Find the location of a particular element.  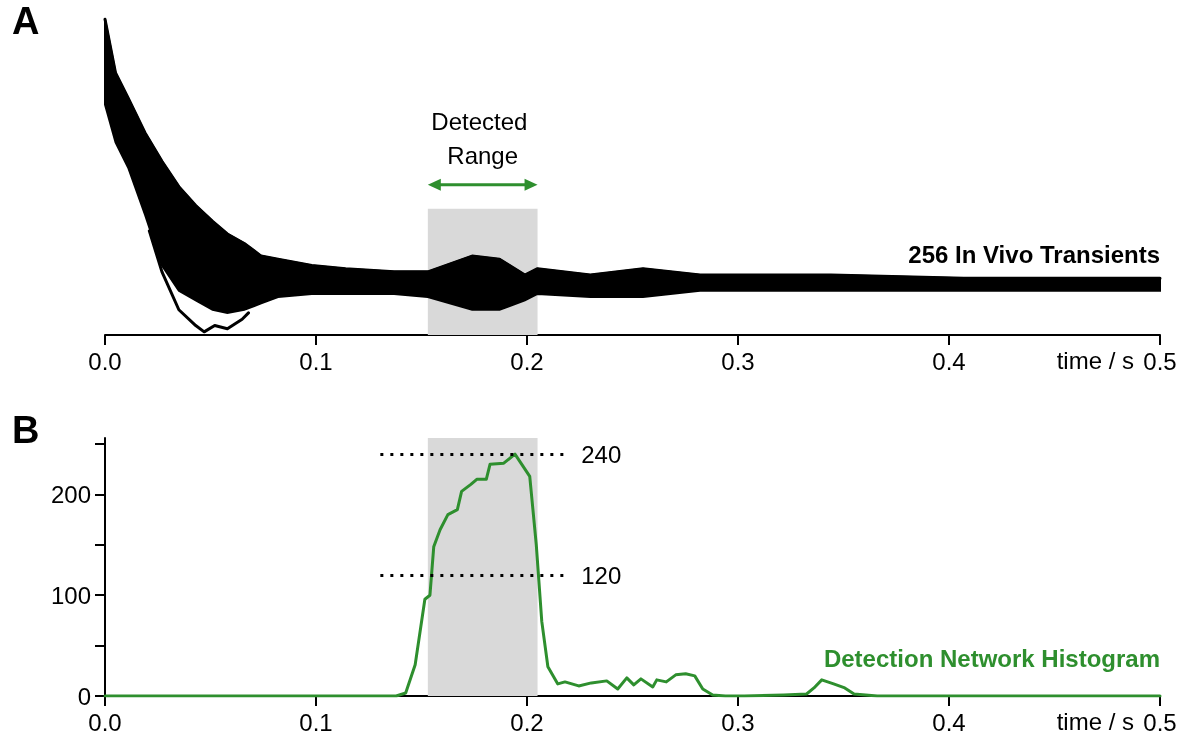

ref-line-label: 240 is located at coordinates (601, 454).